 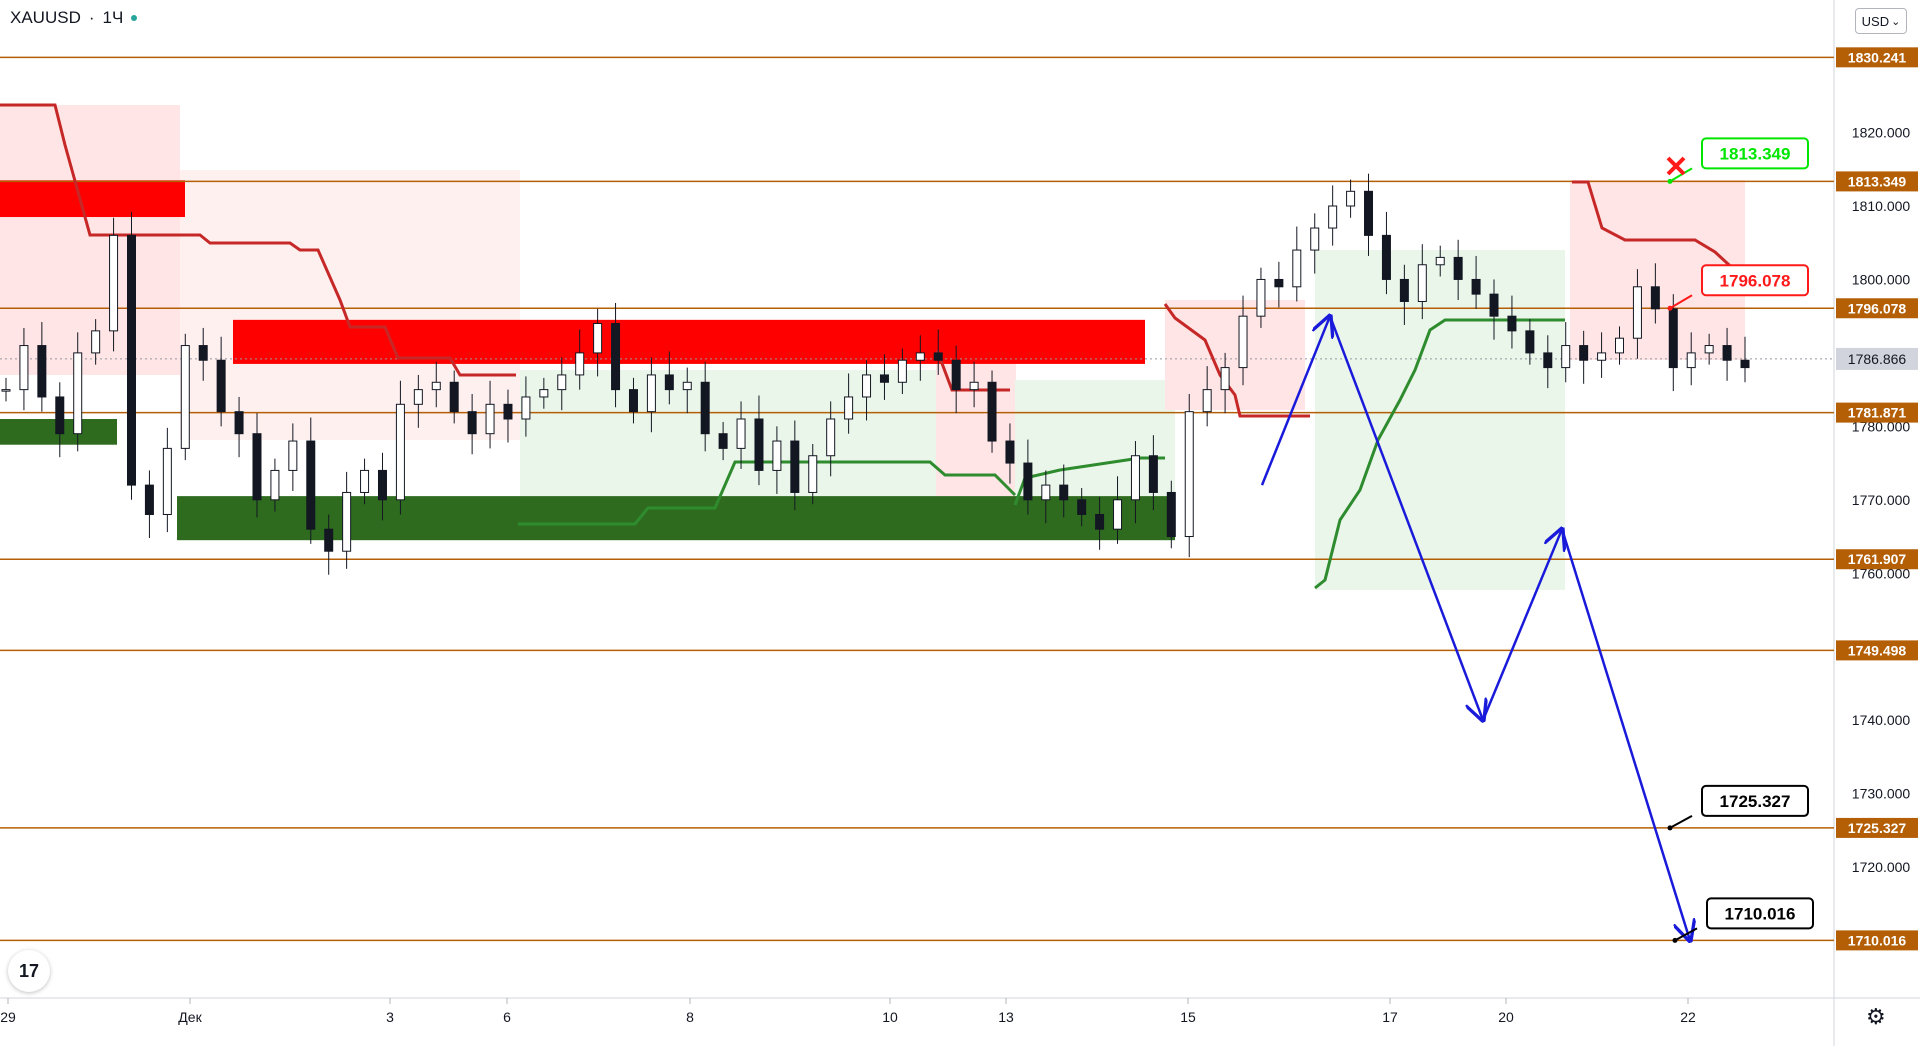 What do you see at coordinates (92, 199) in the screenshot?
I see `resistance-zone` at bounding box center [92, 199].